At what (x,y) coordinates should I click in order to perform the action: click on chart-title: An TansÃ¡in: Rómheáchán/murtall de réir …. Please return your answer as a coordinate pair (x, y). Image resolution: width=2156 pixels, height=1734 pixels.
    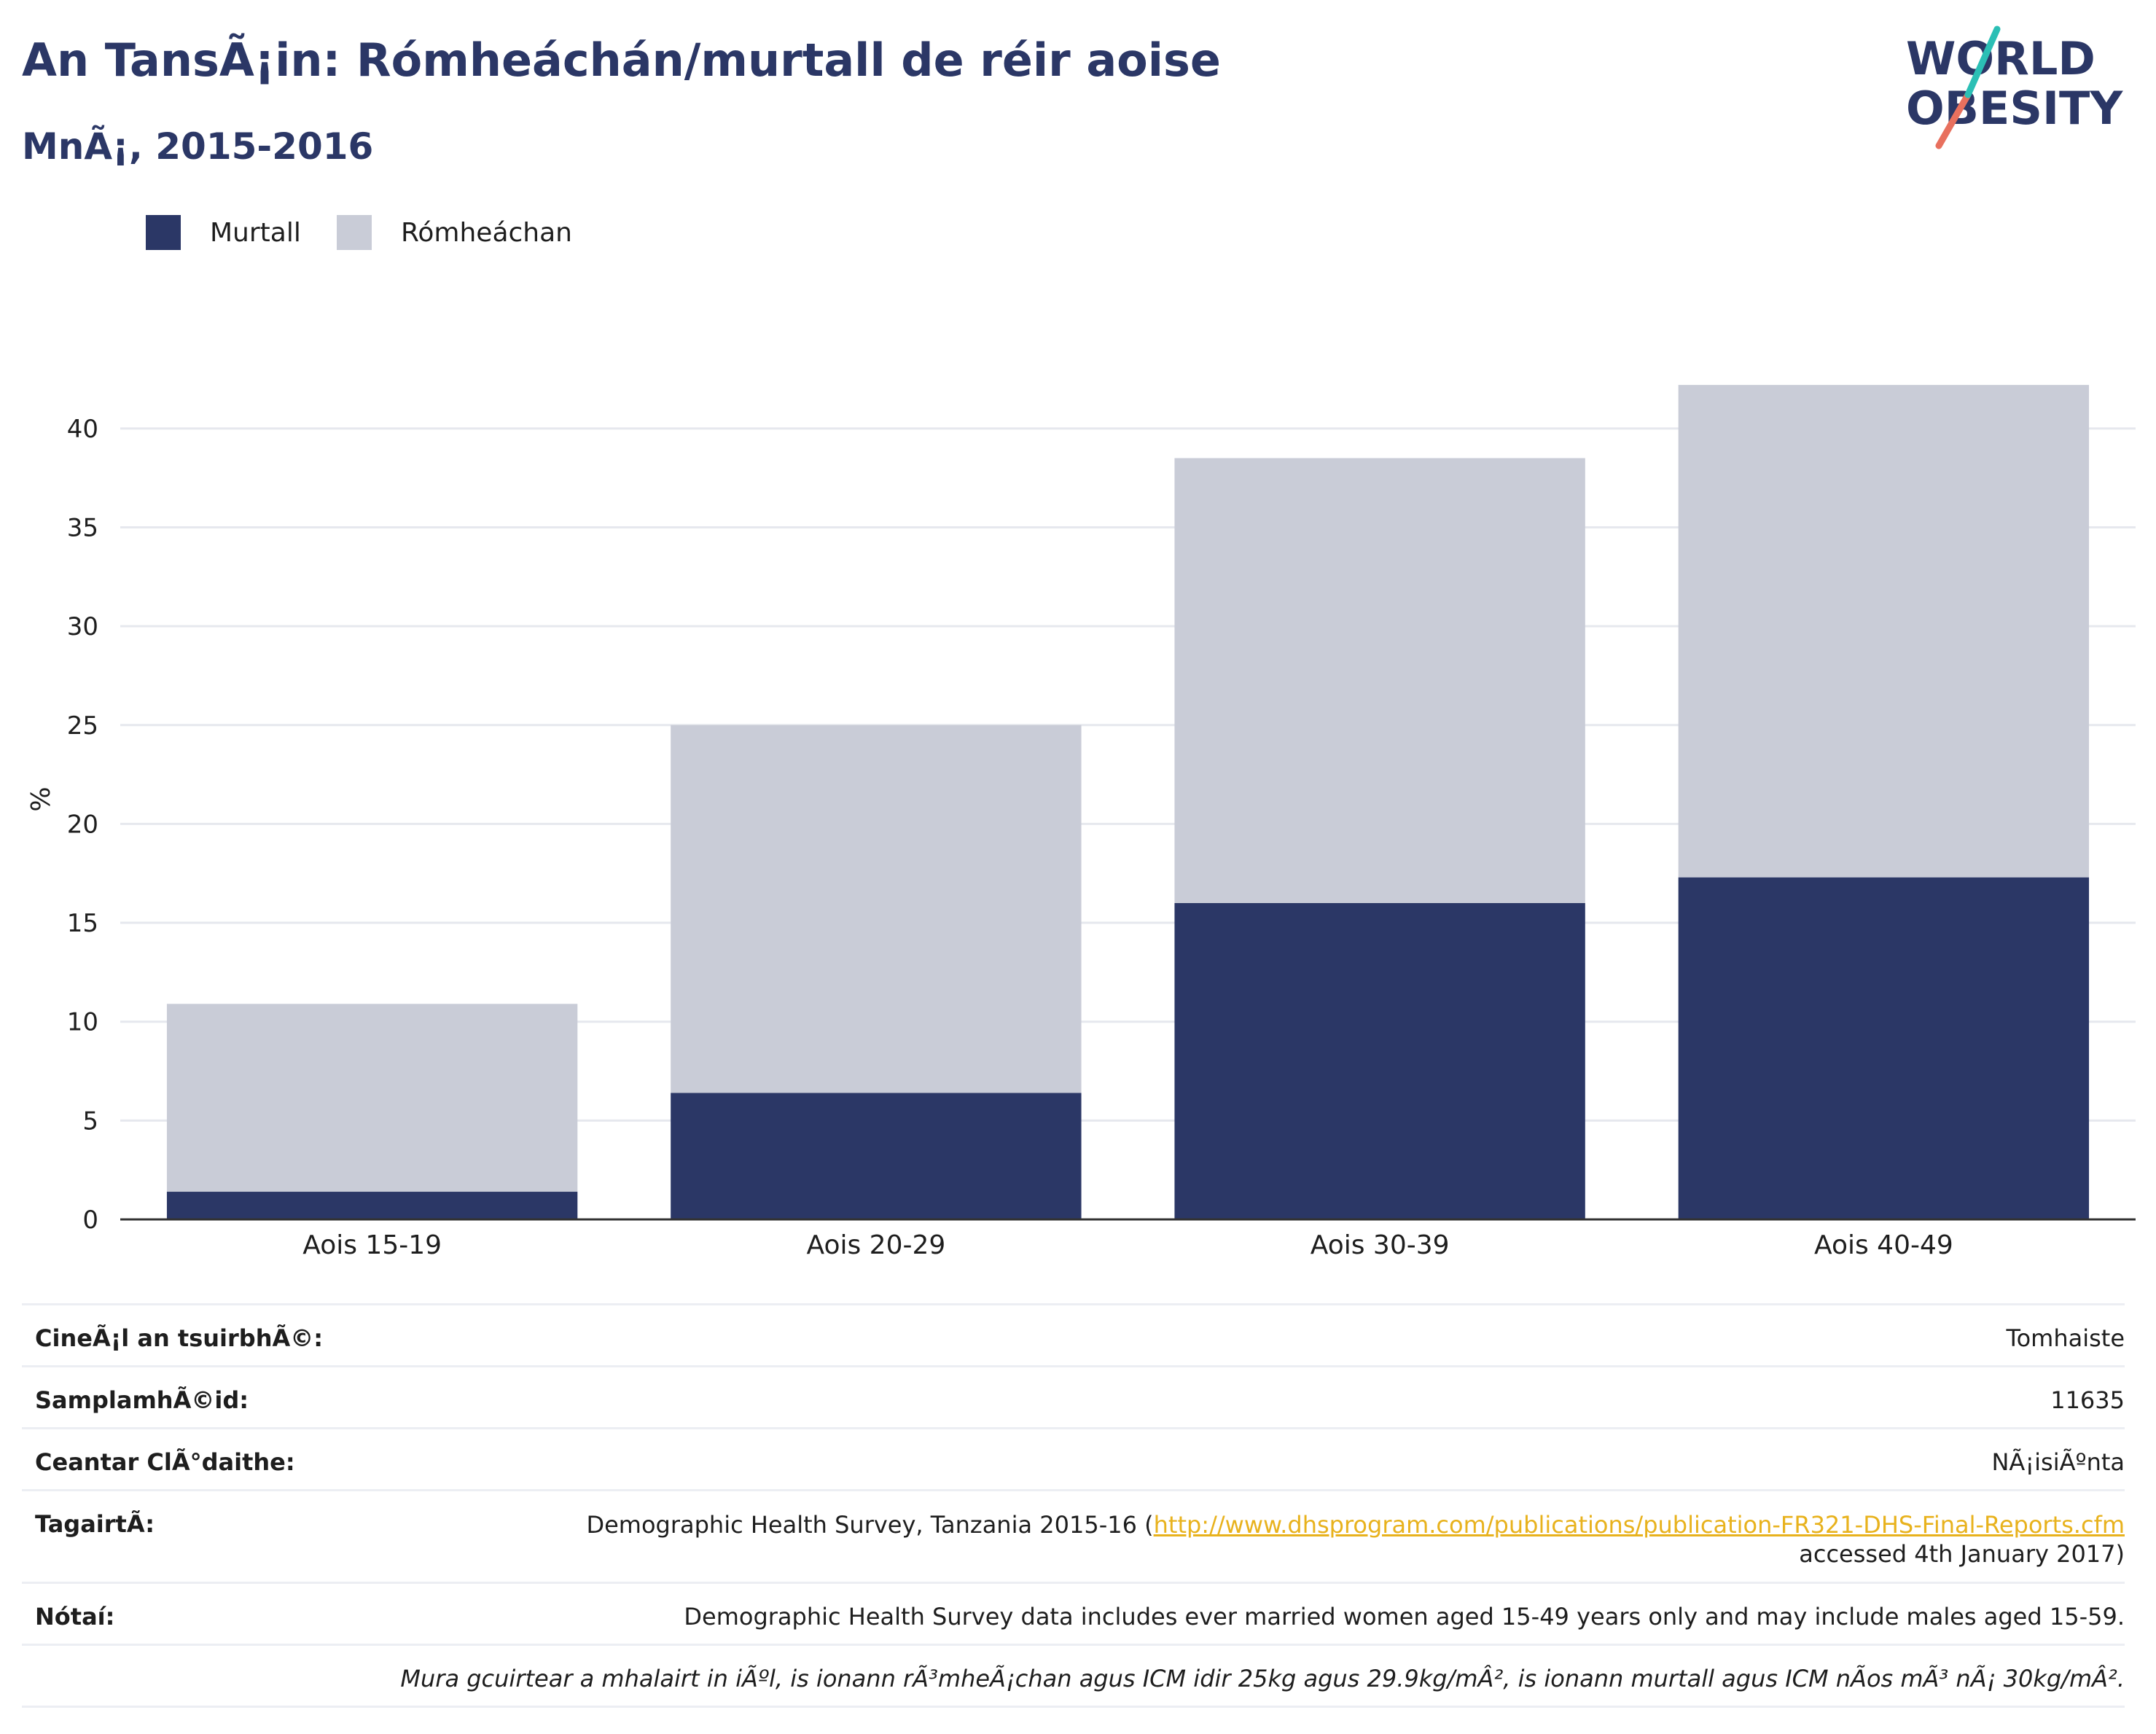
    Looking at the image, I should click on (621, 60).